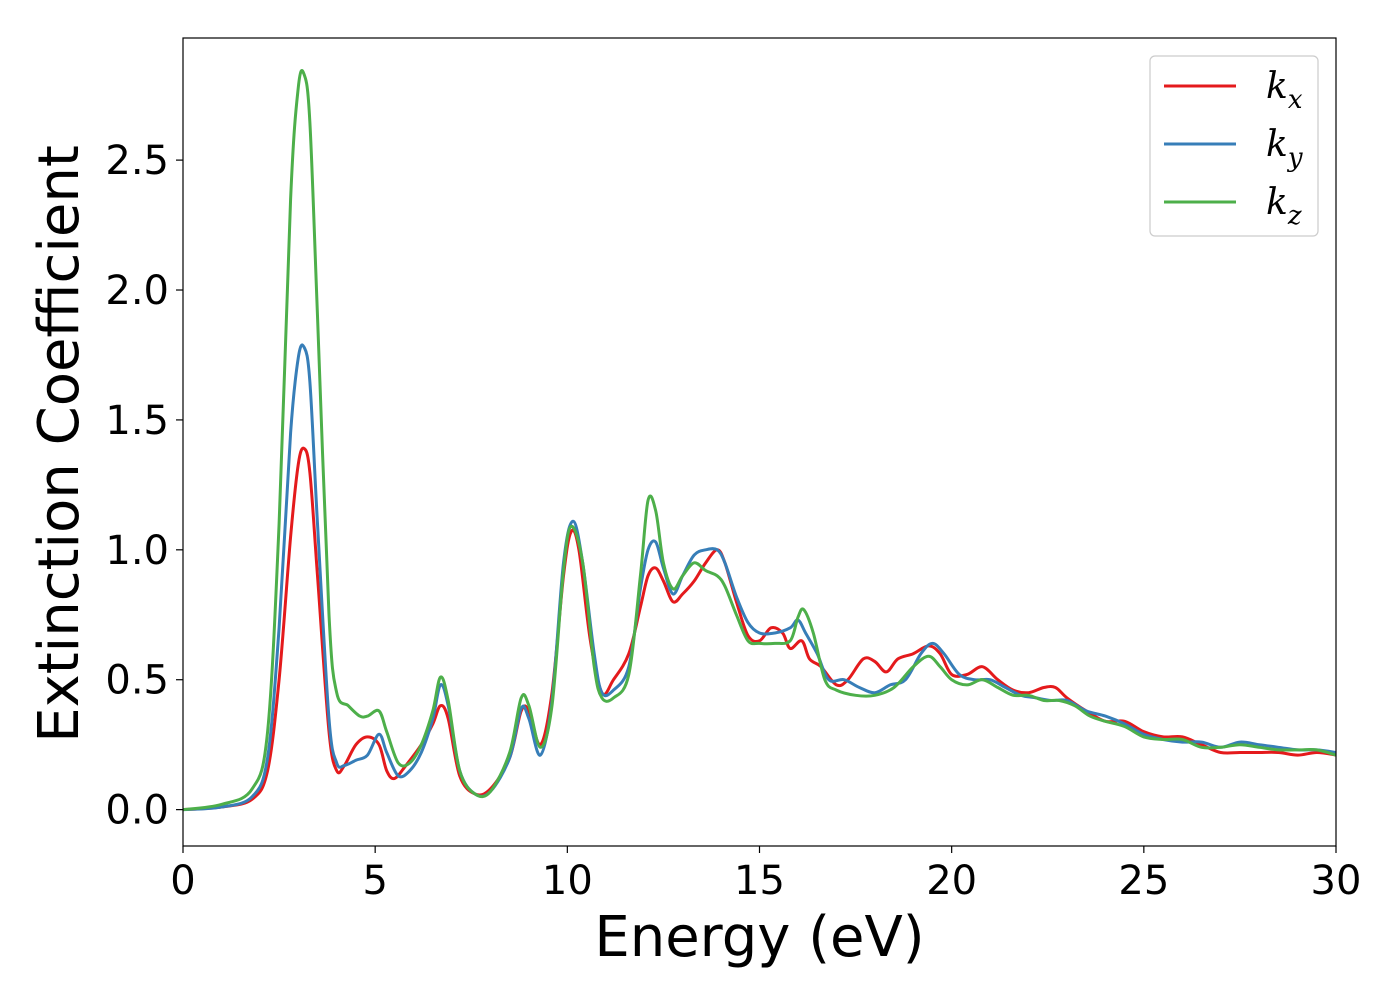 The image size is (1400, 1000). Describe the element at coordinates (137, 551) in the screenshot. I see `y-tick-label: 1.0` at that location.